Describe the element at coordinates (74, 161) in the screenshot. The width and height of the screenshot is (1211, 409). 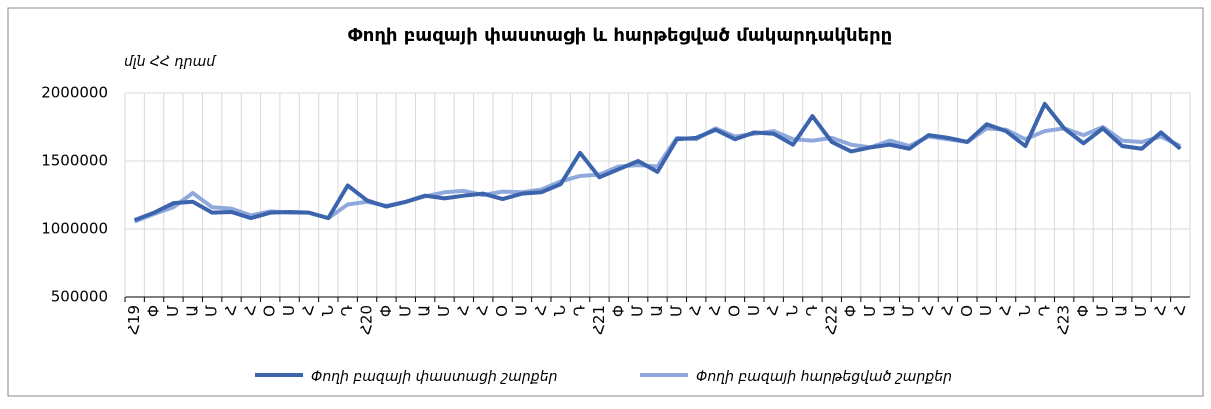
I see `y-tick-label: 1500000` at that location.